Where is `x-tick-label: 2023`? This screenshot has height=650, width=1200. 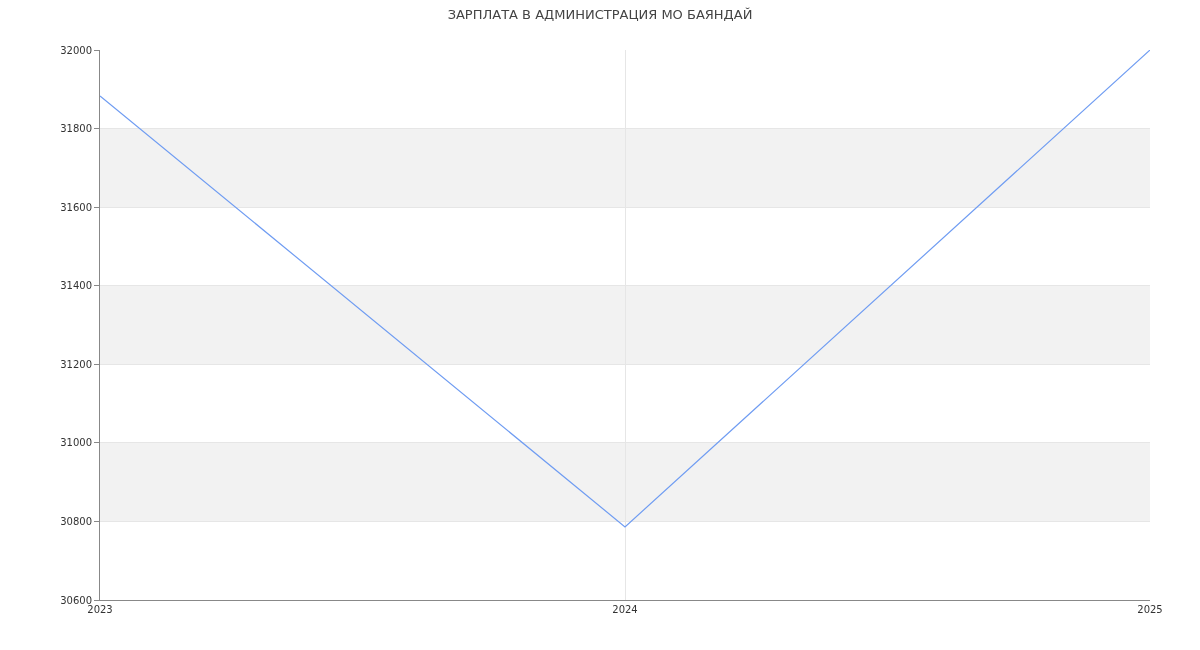
x-tick-label: 2023 is located at coordinates (100, 609).